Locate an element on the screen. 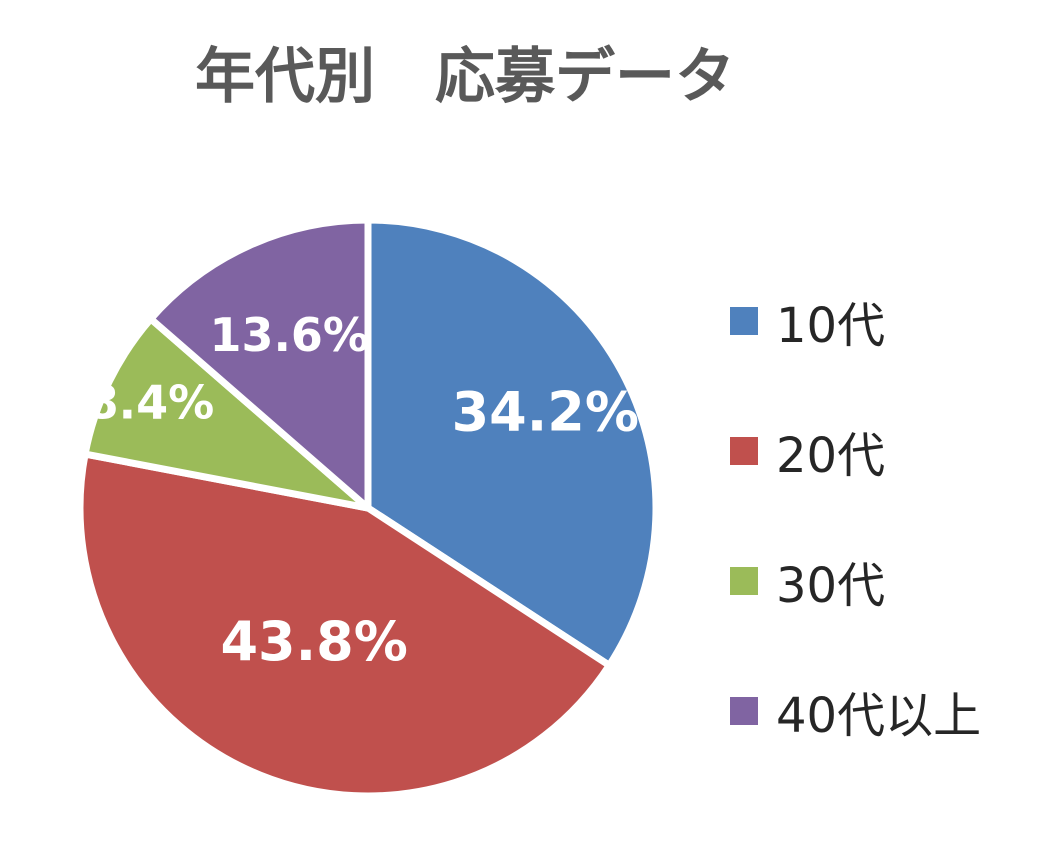 Image resolution: width=1054 pixels, height=862 pixels. pie-slice-30s is located at coordinates (226, 413).